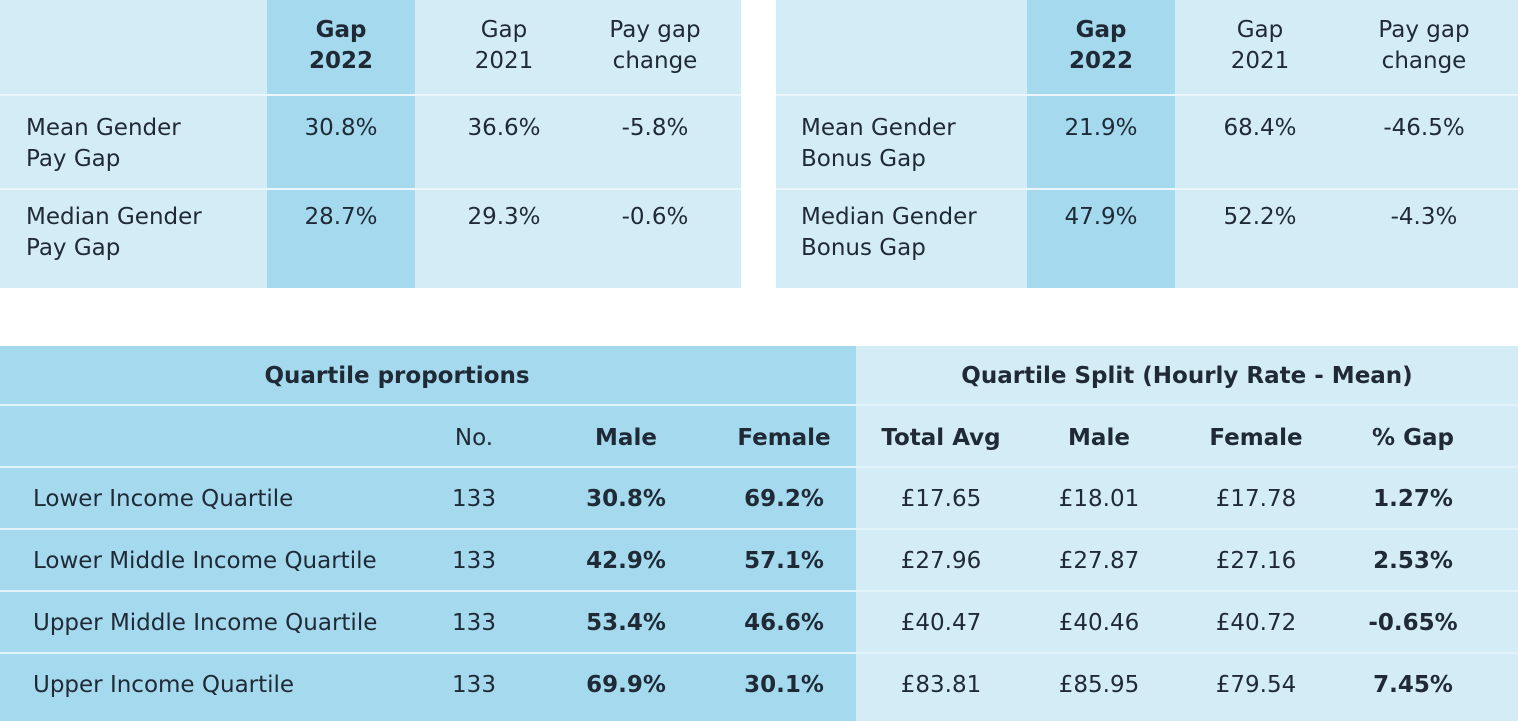  Describe the element at coordinates (1099, 685) in the screenshot. I see `quartile-row-split-male: £85.95` at that location.